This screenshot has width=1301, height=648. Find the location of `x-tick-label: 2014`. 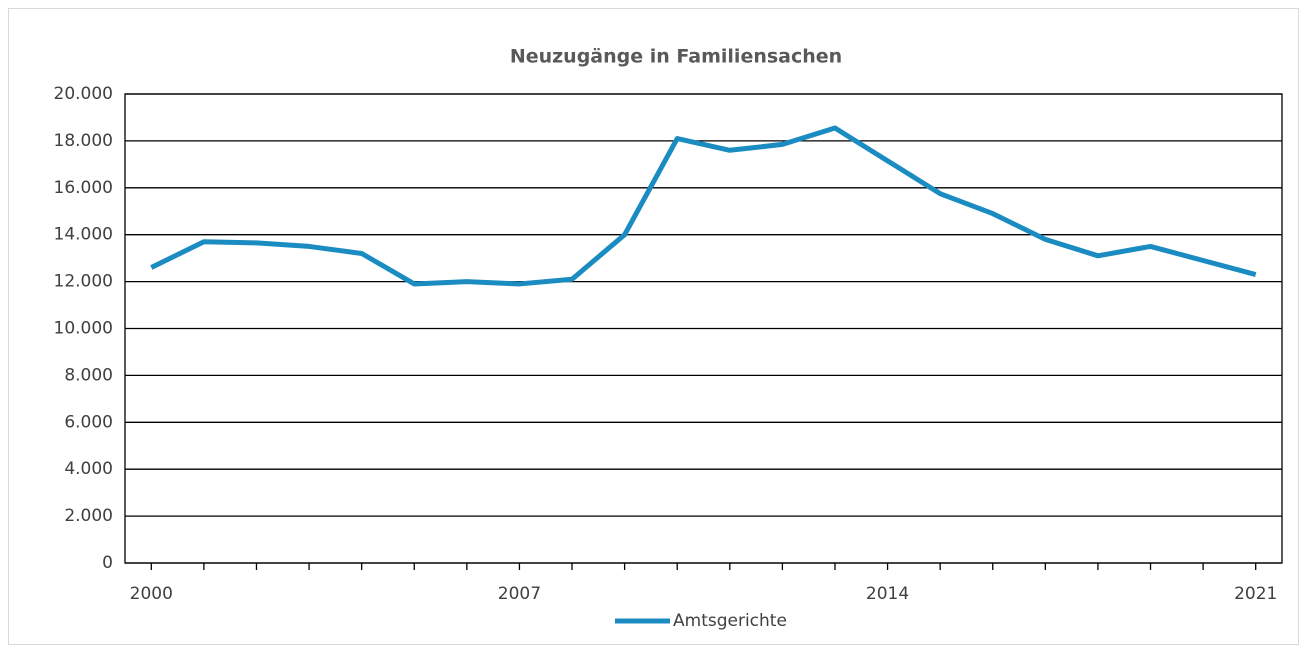

x-tick-label: 2014 is located at coordinates (887, 594).